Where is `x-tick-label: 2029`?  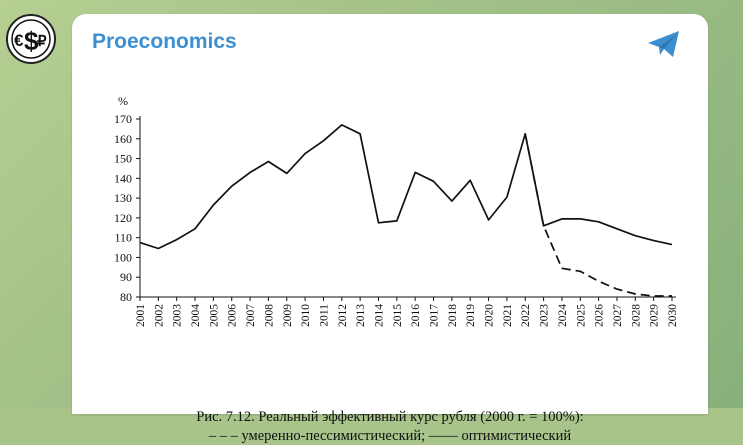
x-tick-label: 2029 is located at coordinates (655, 315).